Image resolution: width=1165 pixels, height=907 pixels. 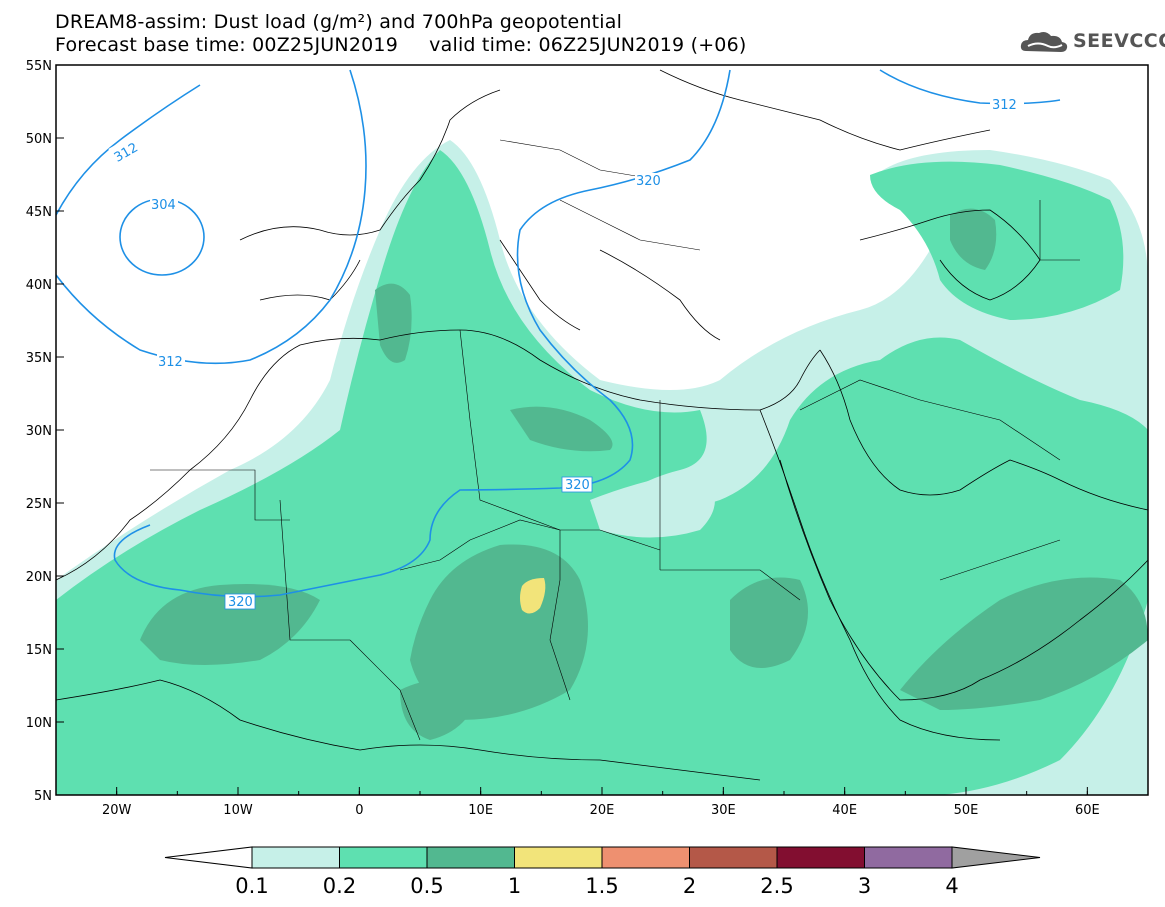 What do you see at coordinates (996, 857) in the screenshot?
I see `colorbar-above-arrow` at bounding box center [996, 857].